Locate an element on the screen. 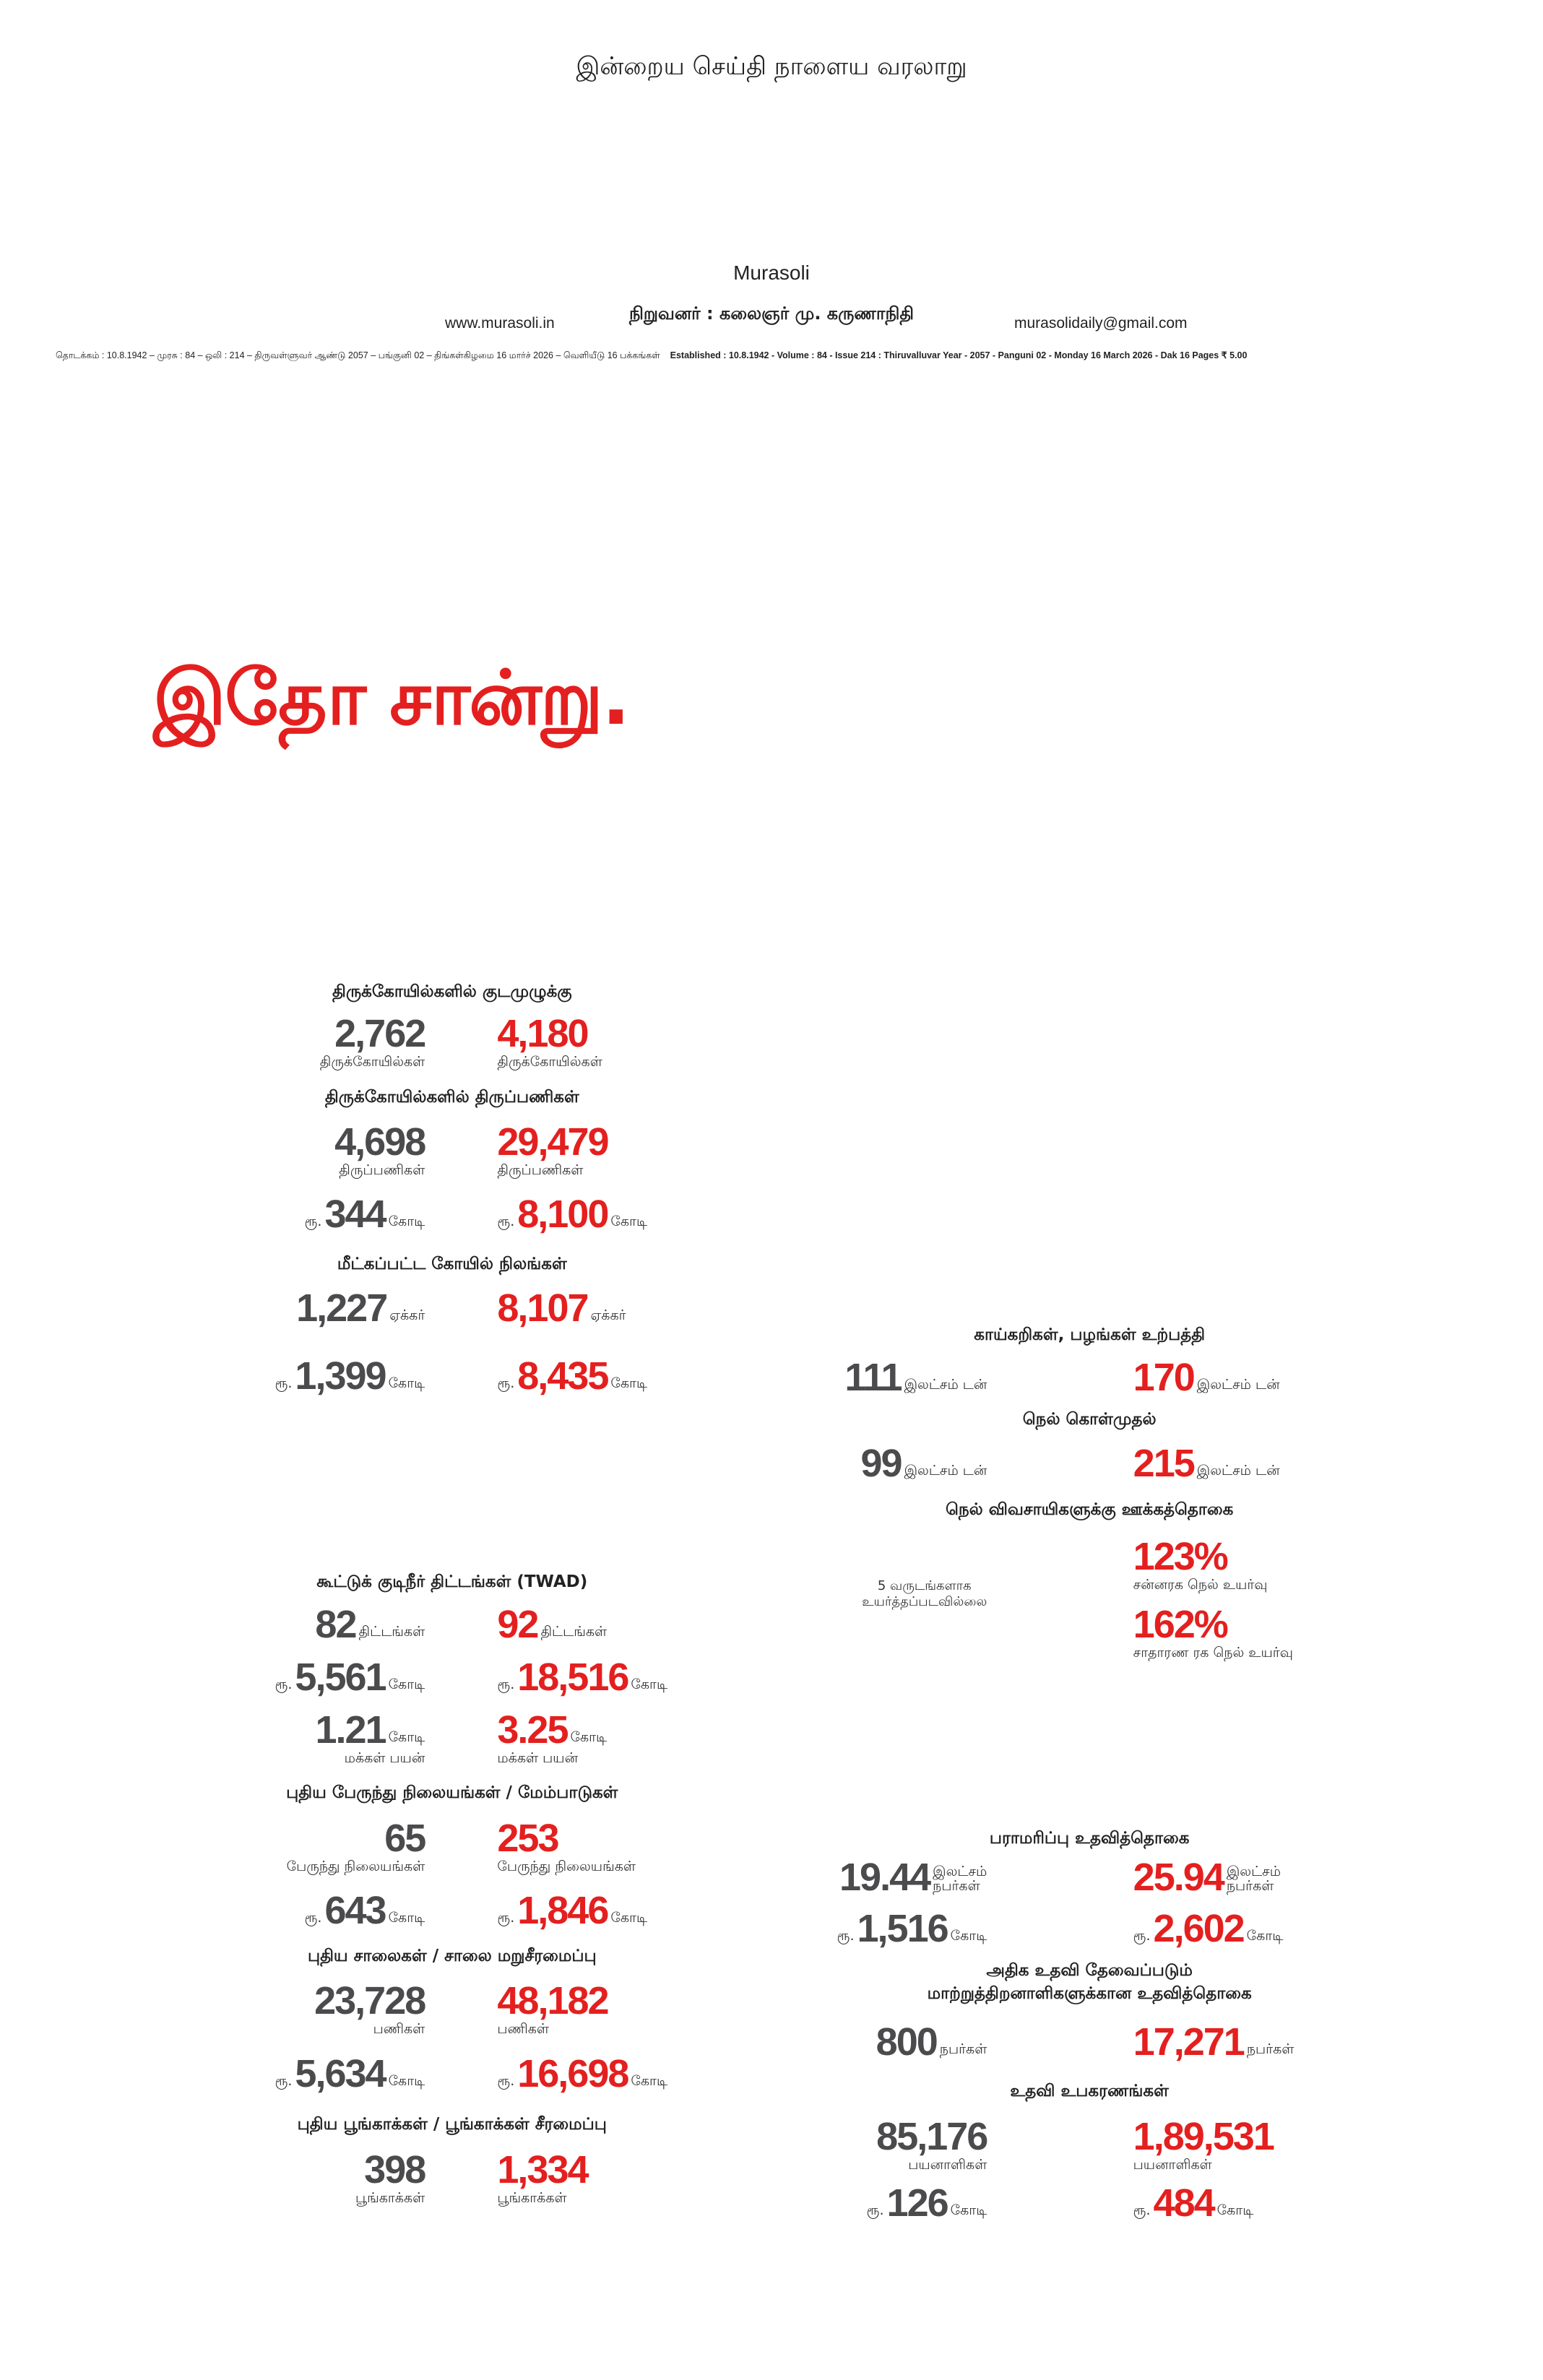 This screenshot has width=1543, height=2380. section-title: பராமரிப்பு உதவித்தொகை is located at coordinates (1089, 1838).